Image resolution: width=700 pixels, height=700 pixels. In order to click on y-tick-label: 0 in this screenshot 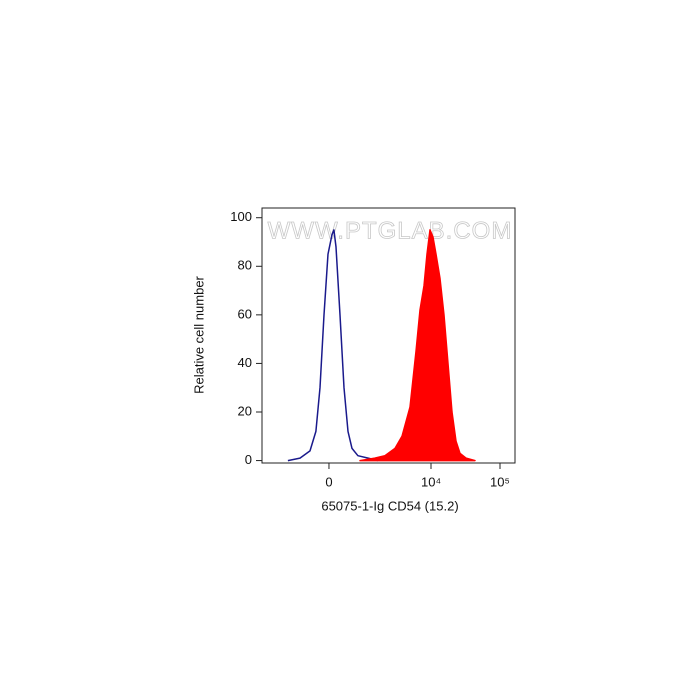, I will do `click(248, 459)`.